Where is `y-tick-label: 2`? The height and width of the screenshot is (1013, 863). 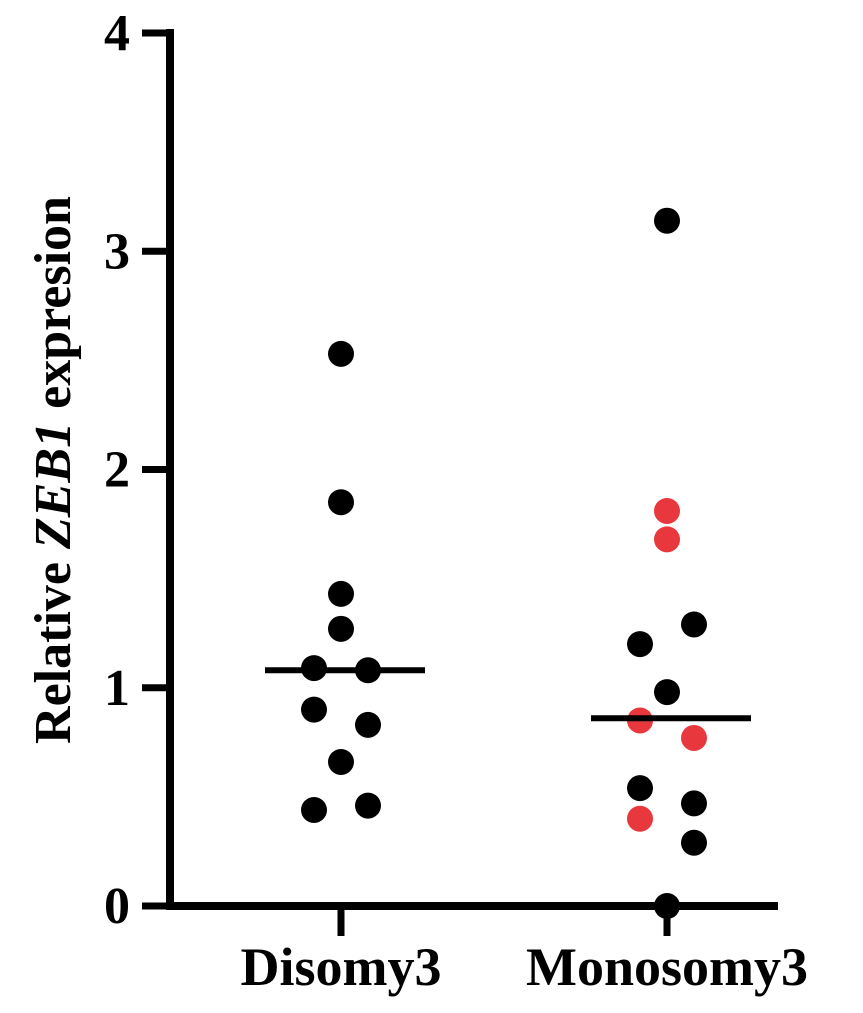 y-tick-label: 2 is located at coordinates (117, 470).